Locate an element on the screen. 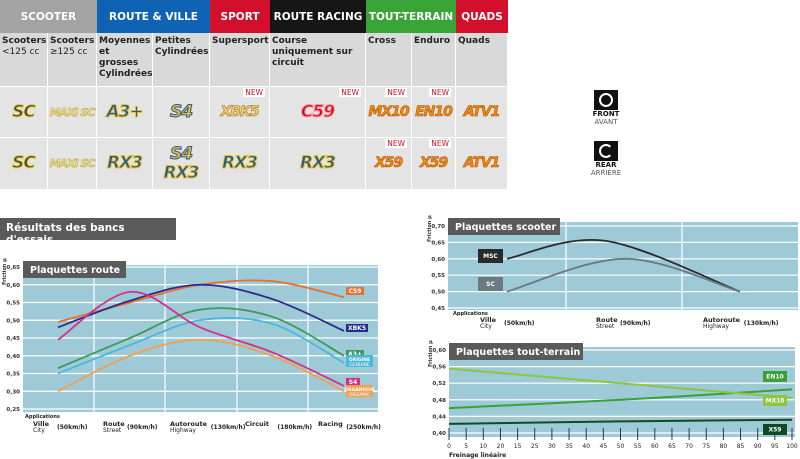 The image size is (800, 459). series-label: MX10 is located at coordinates (775, 401).